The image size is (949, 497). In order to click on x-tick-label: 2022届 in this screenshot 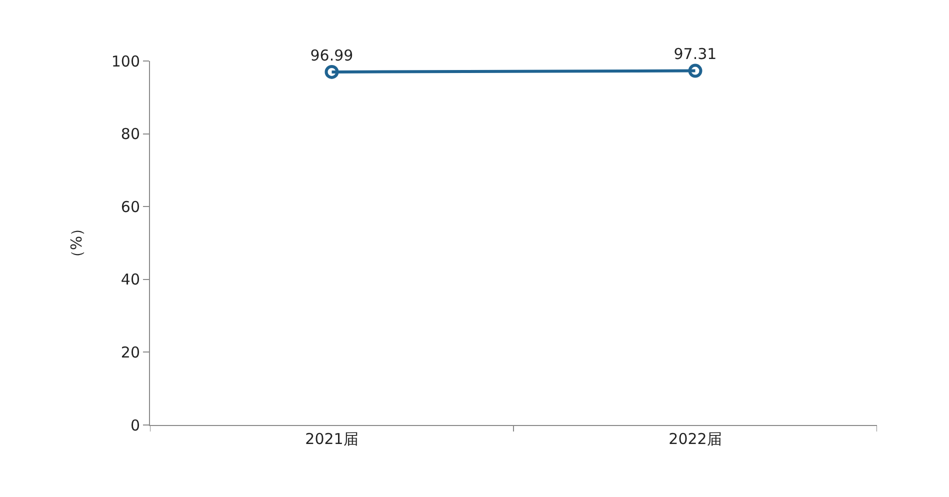, I will do `click(695, 439)`.